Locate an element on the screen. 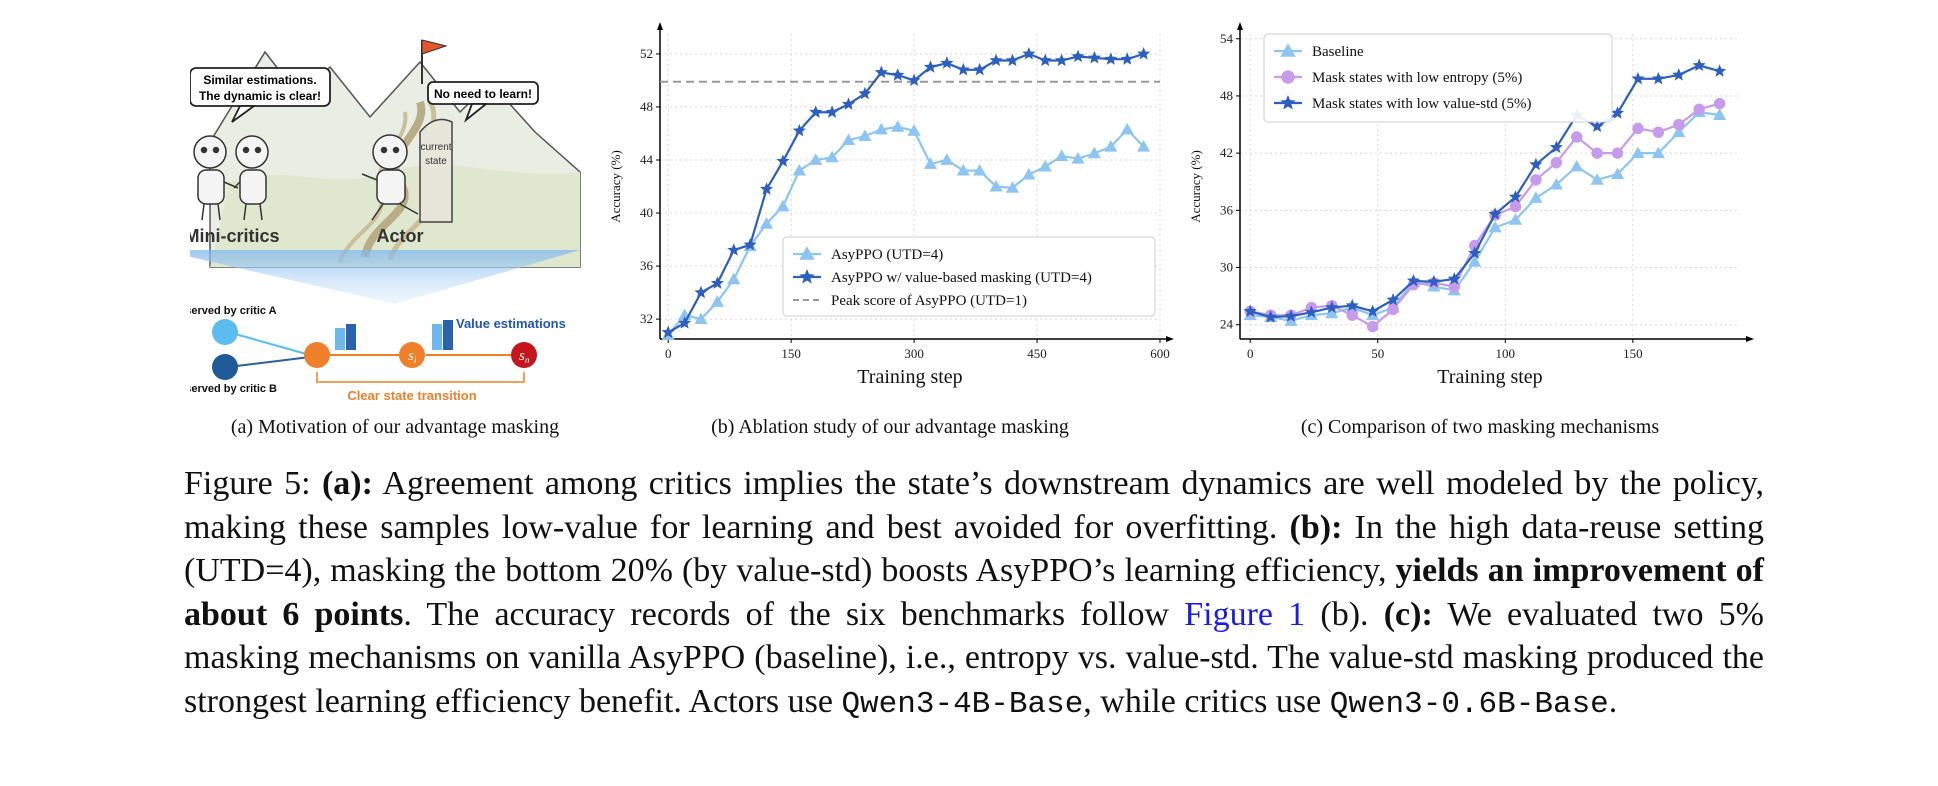 This screenshot has width=1938, height=786. value-bar-a1 is located at coordinates (340, 339).